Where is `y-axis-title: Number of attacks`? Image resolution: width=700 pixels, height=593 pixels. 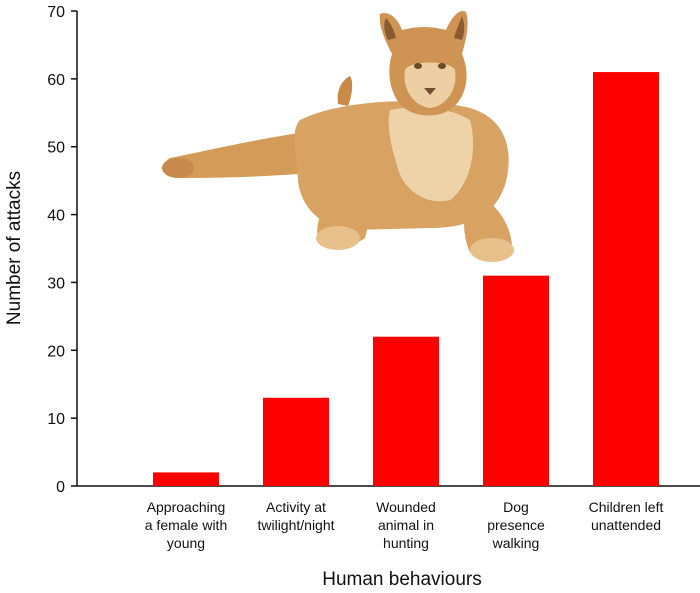 y-axis-title: Number of attacks is located at coordinates (14, 248).